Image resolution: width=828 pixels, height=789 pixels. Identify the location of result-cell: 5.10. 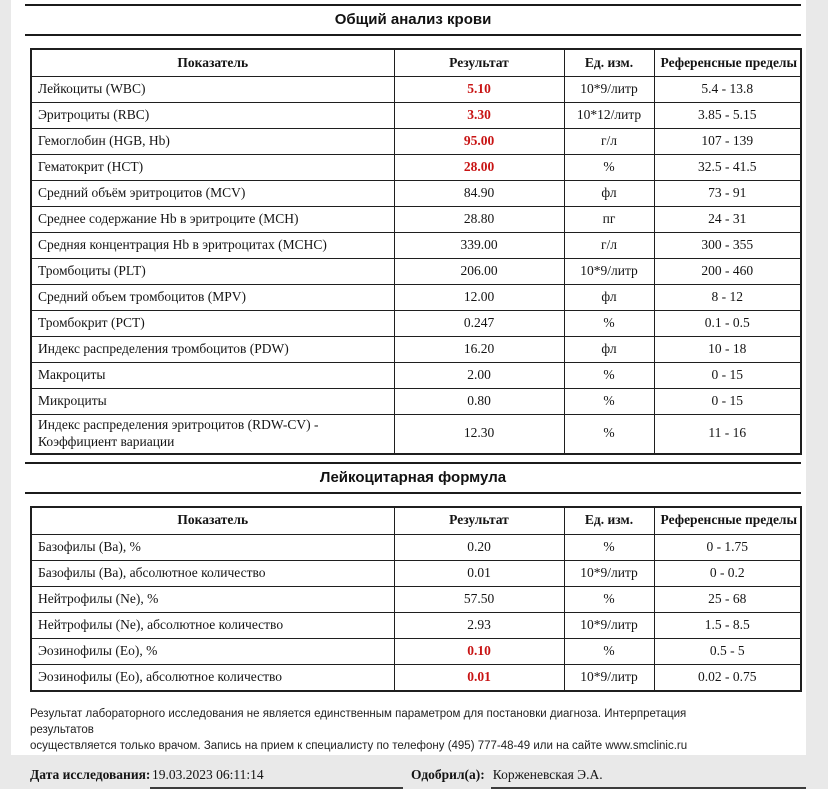
(479, 89).